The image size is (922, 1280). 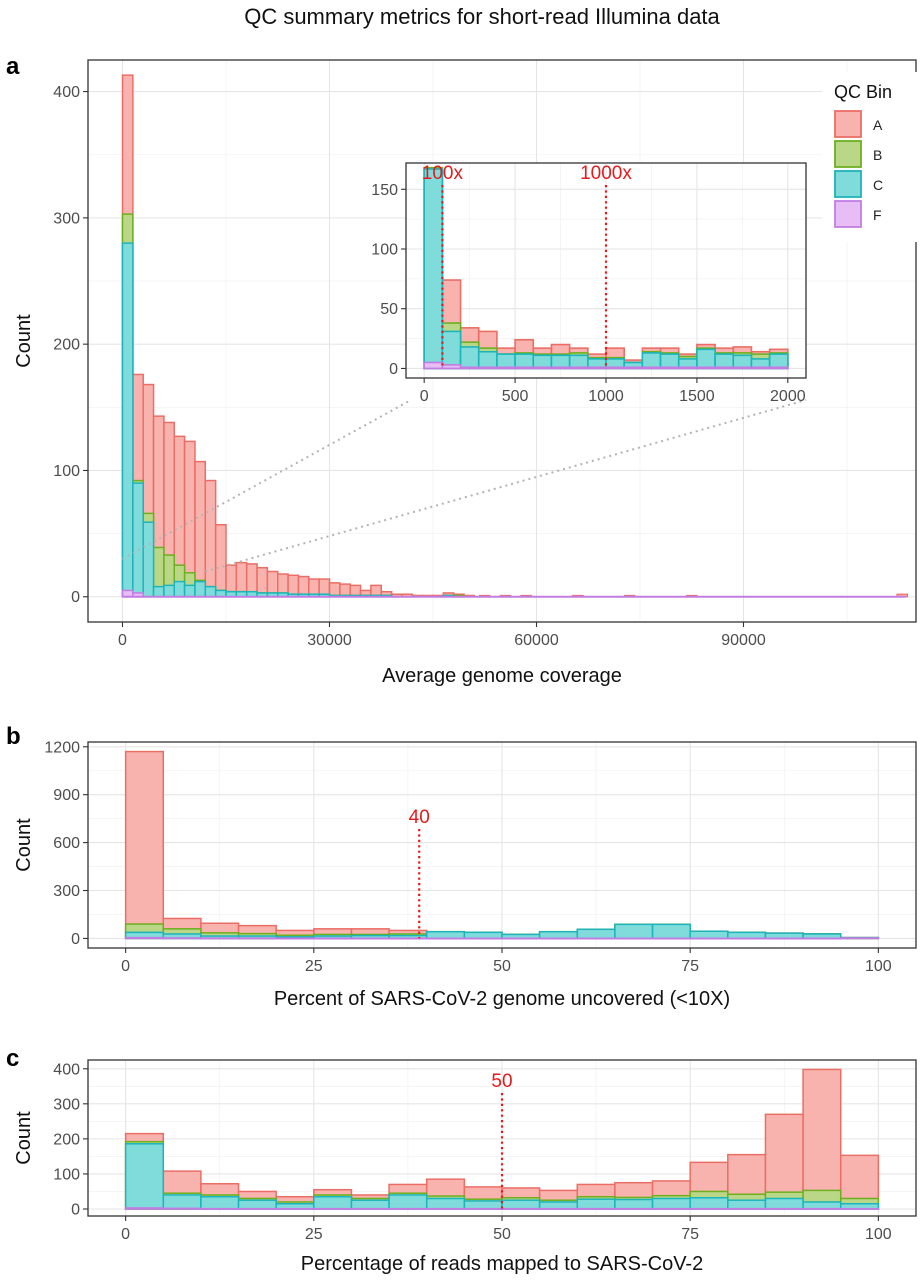 What do you see at coordinates (75, 1209) in the screenshot?
I see `panel-c-y-tick-label: 0` at bounding box center [75, 1209].